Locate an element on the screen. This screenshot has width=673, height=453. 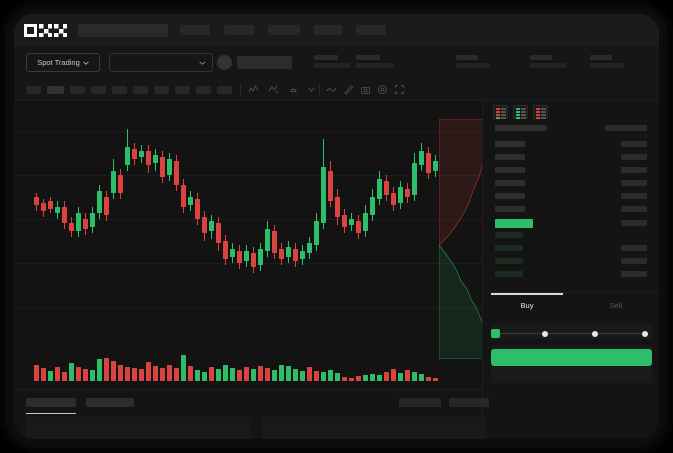
indicator-icon is located at coordinates (253, 89).